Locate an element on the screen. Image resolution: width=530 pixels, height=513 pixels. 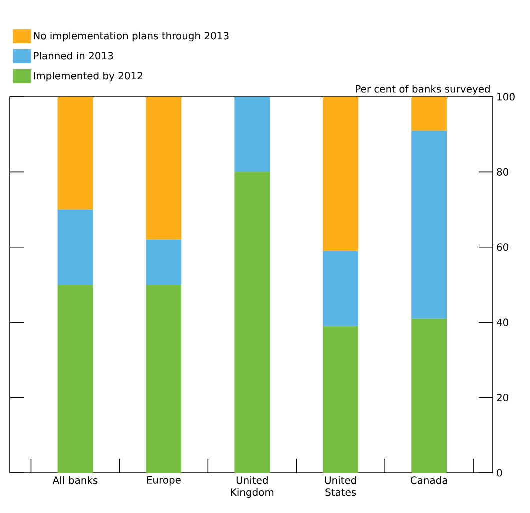
x-tick-label: United States is located at coordinates (340, 486).